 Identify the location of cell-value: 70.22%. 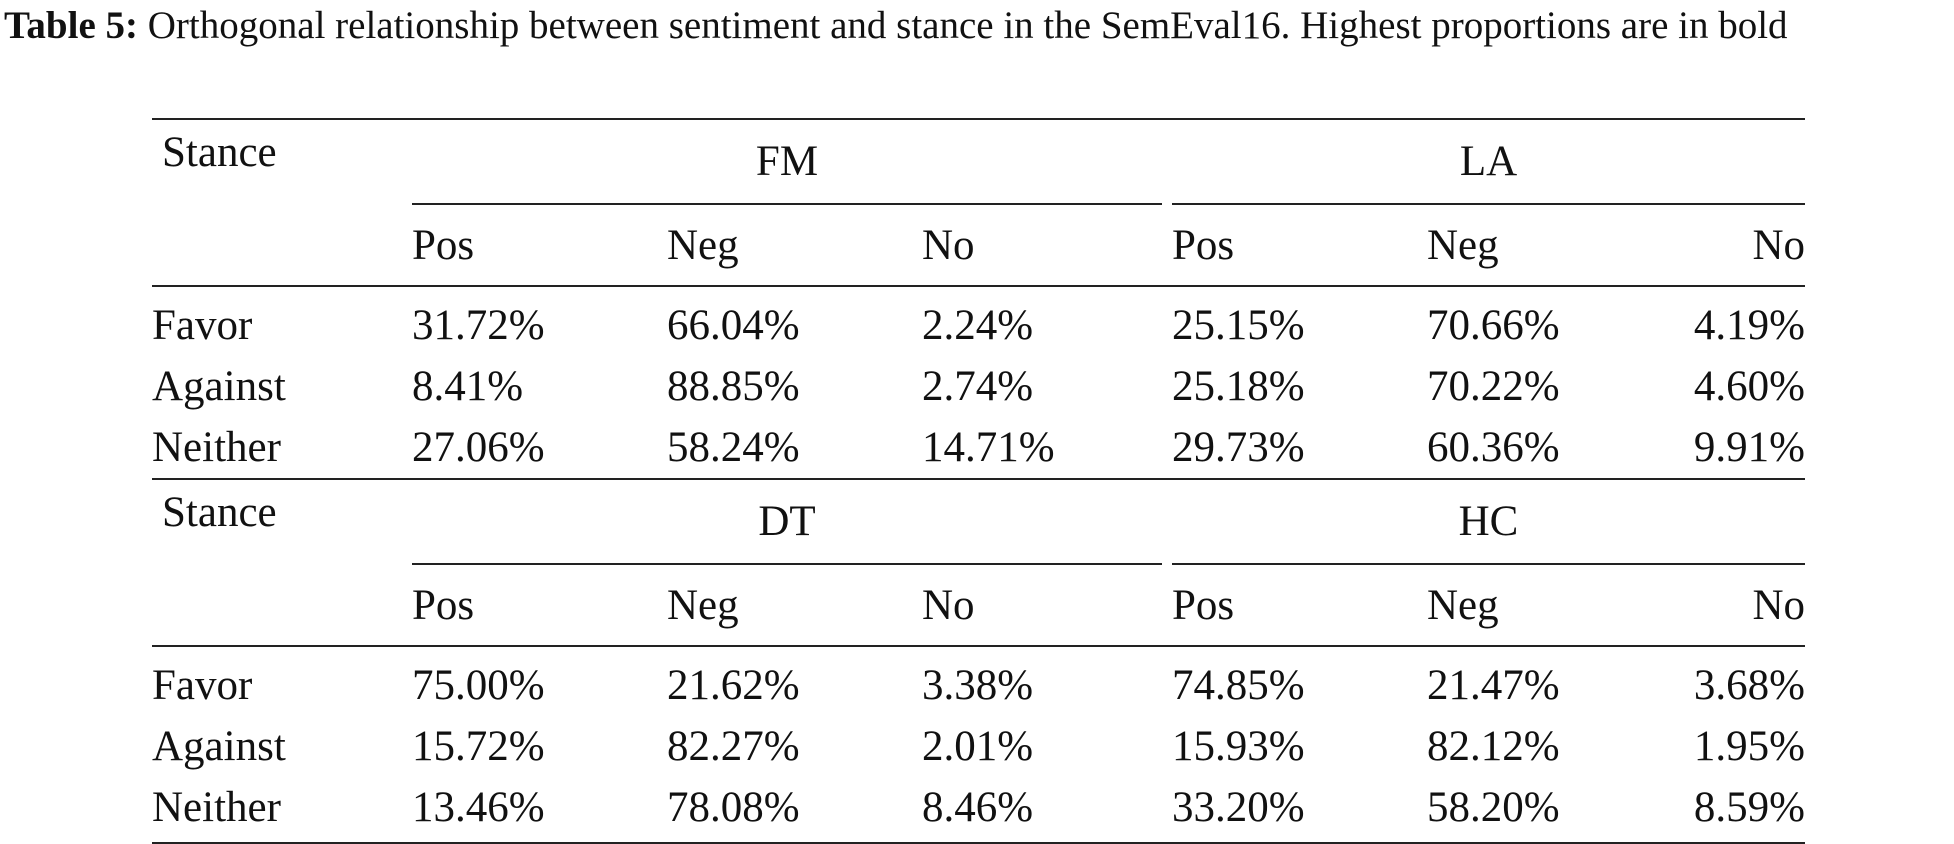
(1493, 386).